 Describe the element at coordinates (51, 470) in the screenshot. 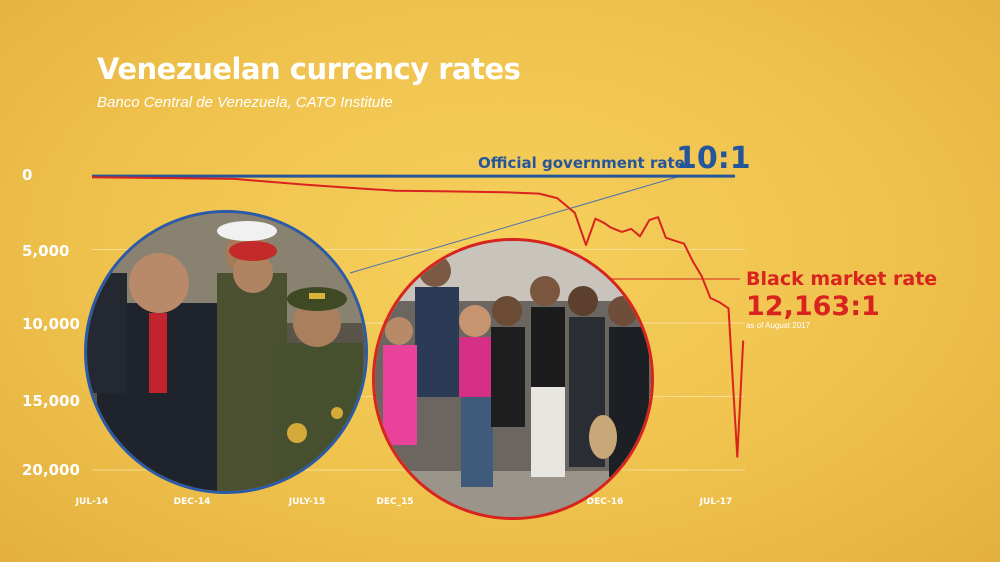

I see `y-tick-label-20000: 20,000` at that location.